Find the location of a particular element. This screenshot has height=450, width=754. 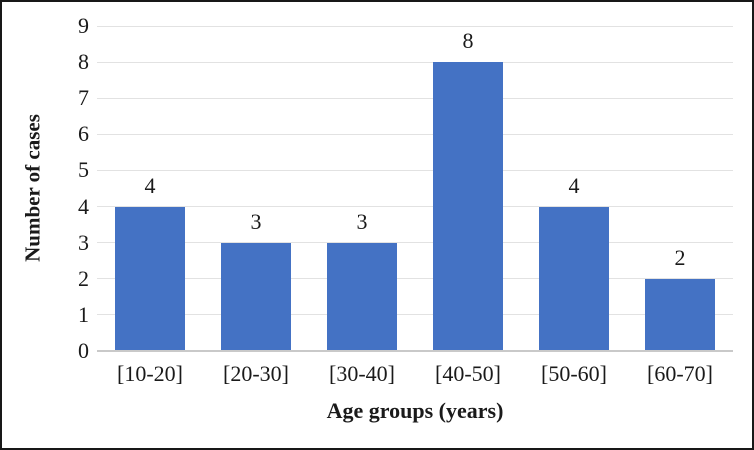

bar-[60-70] is located at coordinates (680, 314).